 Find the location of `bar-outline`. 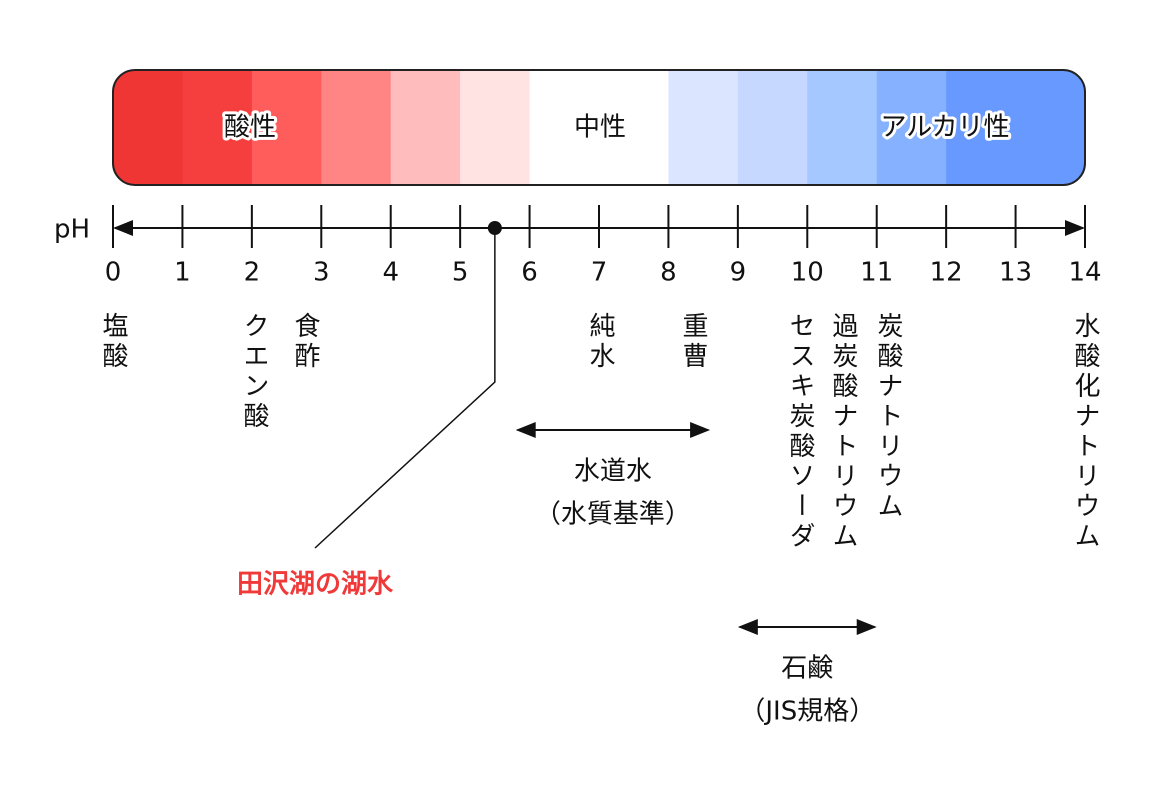

bar-outline is located at coordinates (599, 127).